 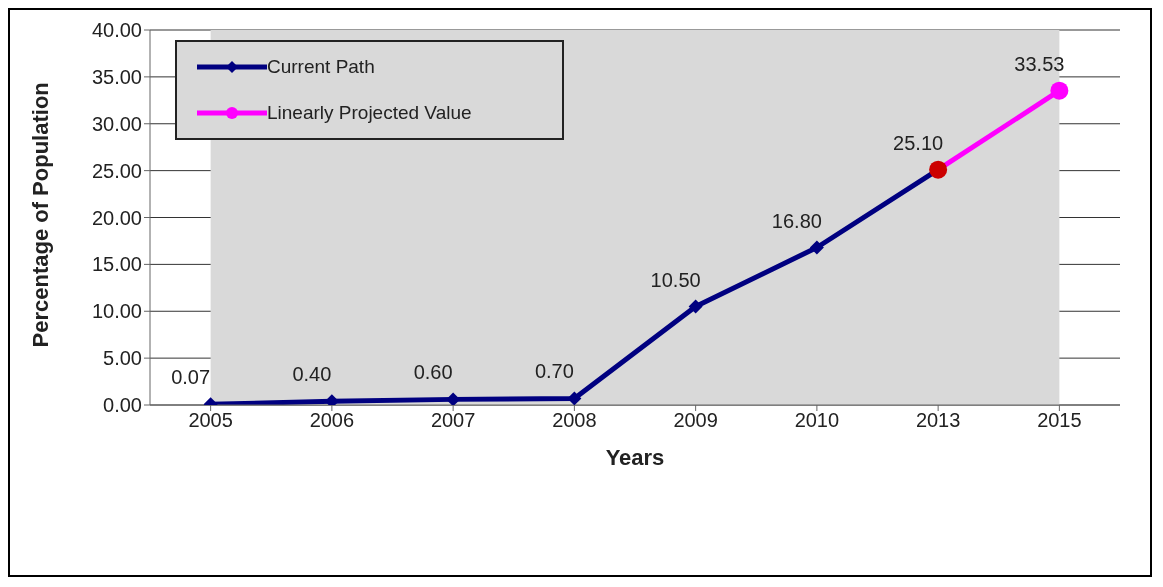 What do you see at coordinates (40, 215) in the screenshot?
I see `y-axis-title: Percentage of Population` at bounding box center [40, 215].